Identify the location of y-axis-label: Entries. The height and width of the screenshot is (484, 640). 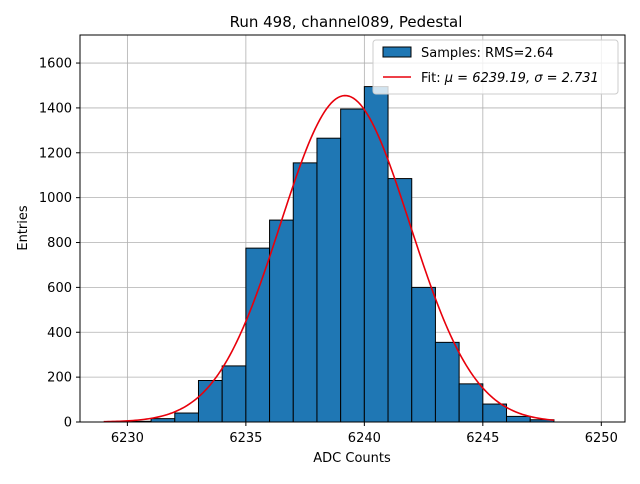
(23, 228).